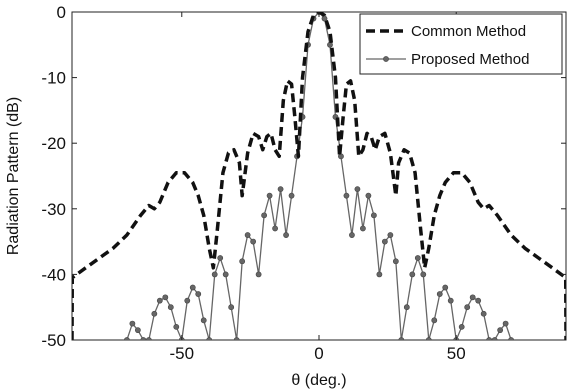  What do you see at coordinates (13, 176) in the screenshot?
I see `y-axis-title: Radiation Pattern (dB)` at bounding box center [13, 176].